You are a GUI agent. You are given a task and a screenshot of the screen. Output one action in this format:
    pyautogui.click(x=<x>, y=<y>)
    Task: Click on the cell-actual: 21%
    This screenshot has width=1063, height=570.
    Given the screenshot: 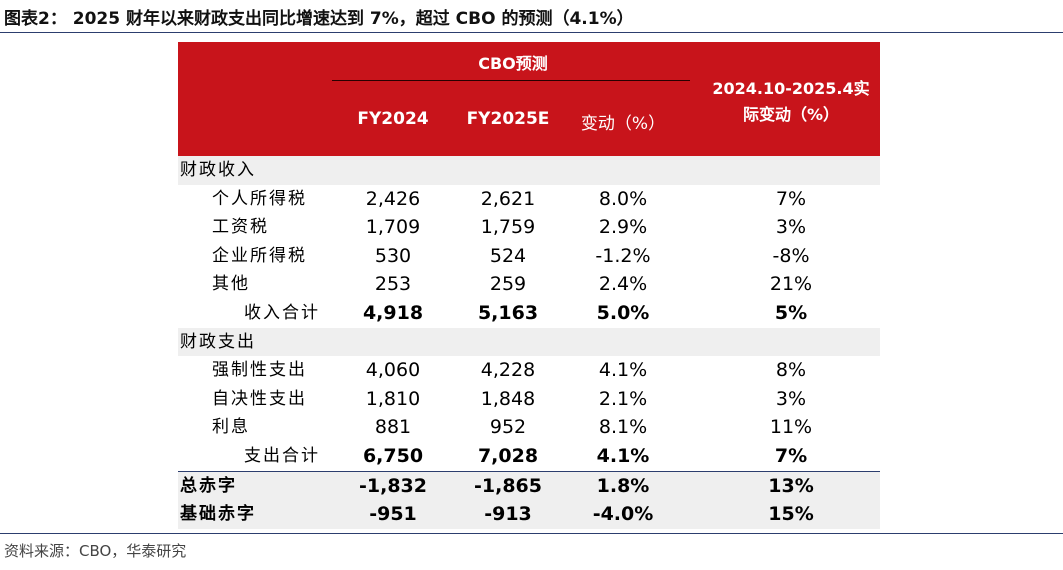 What is the action you would take?
    pyautogui.click(x=791, y=284)
    